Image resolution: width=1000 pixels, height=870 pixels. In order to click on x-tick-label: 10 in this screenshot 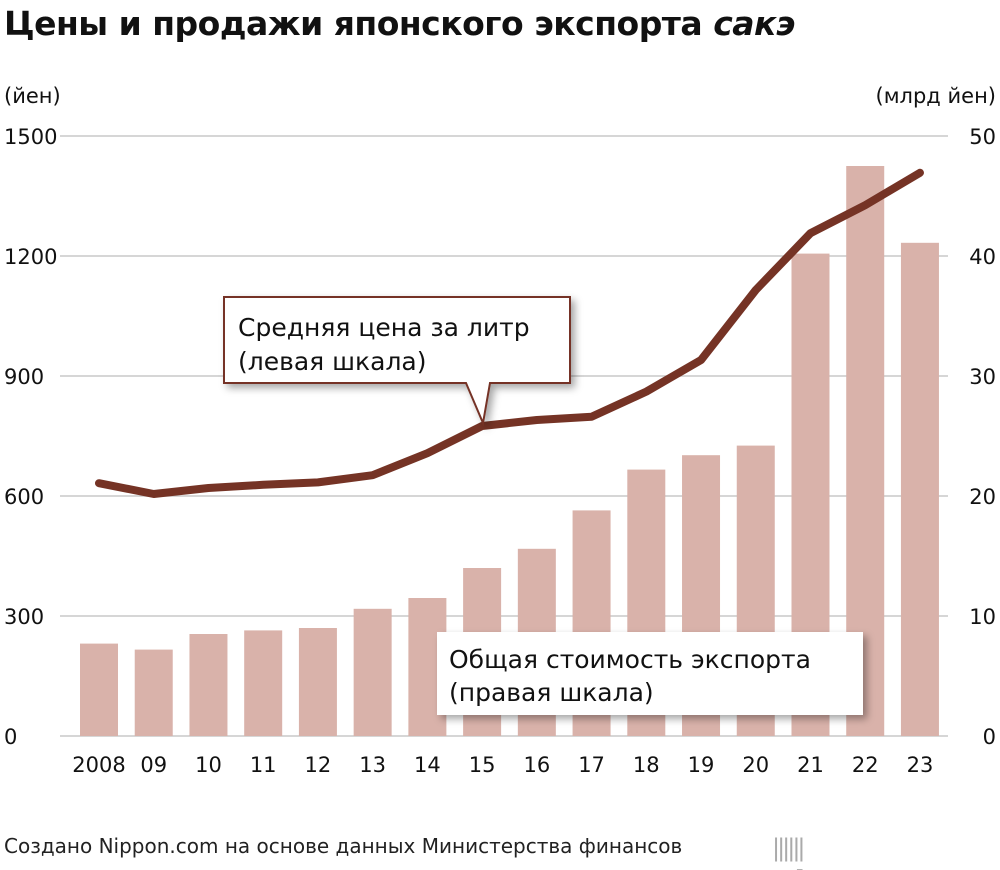, I will do `click(208, 765)`.